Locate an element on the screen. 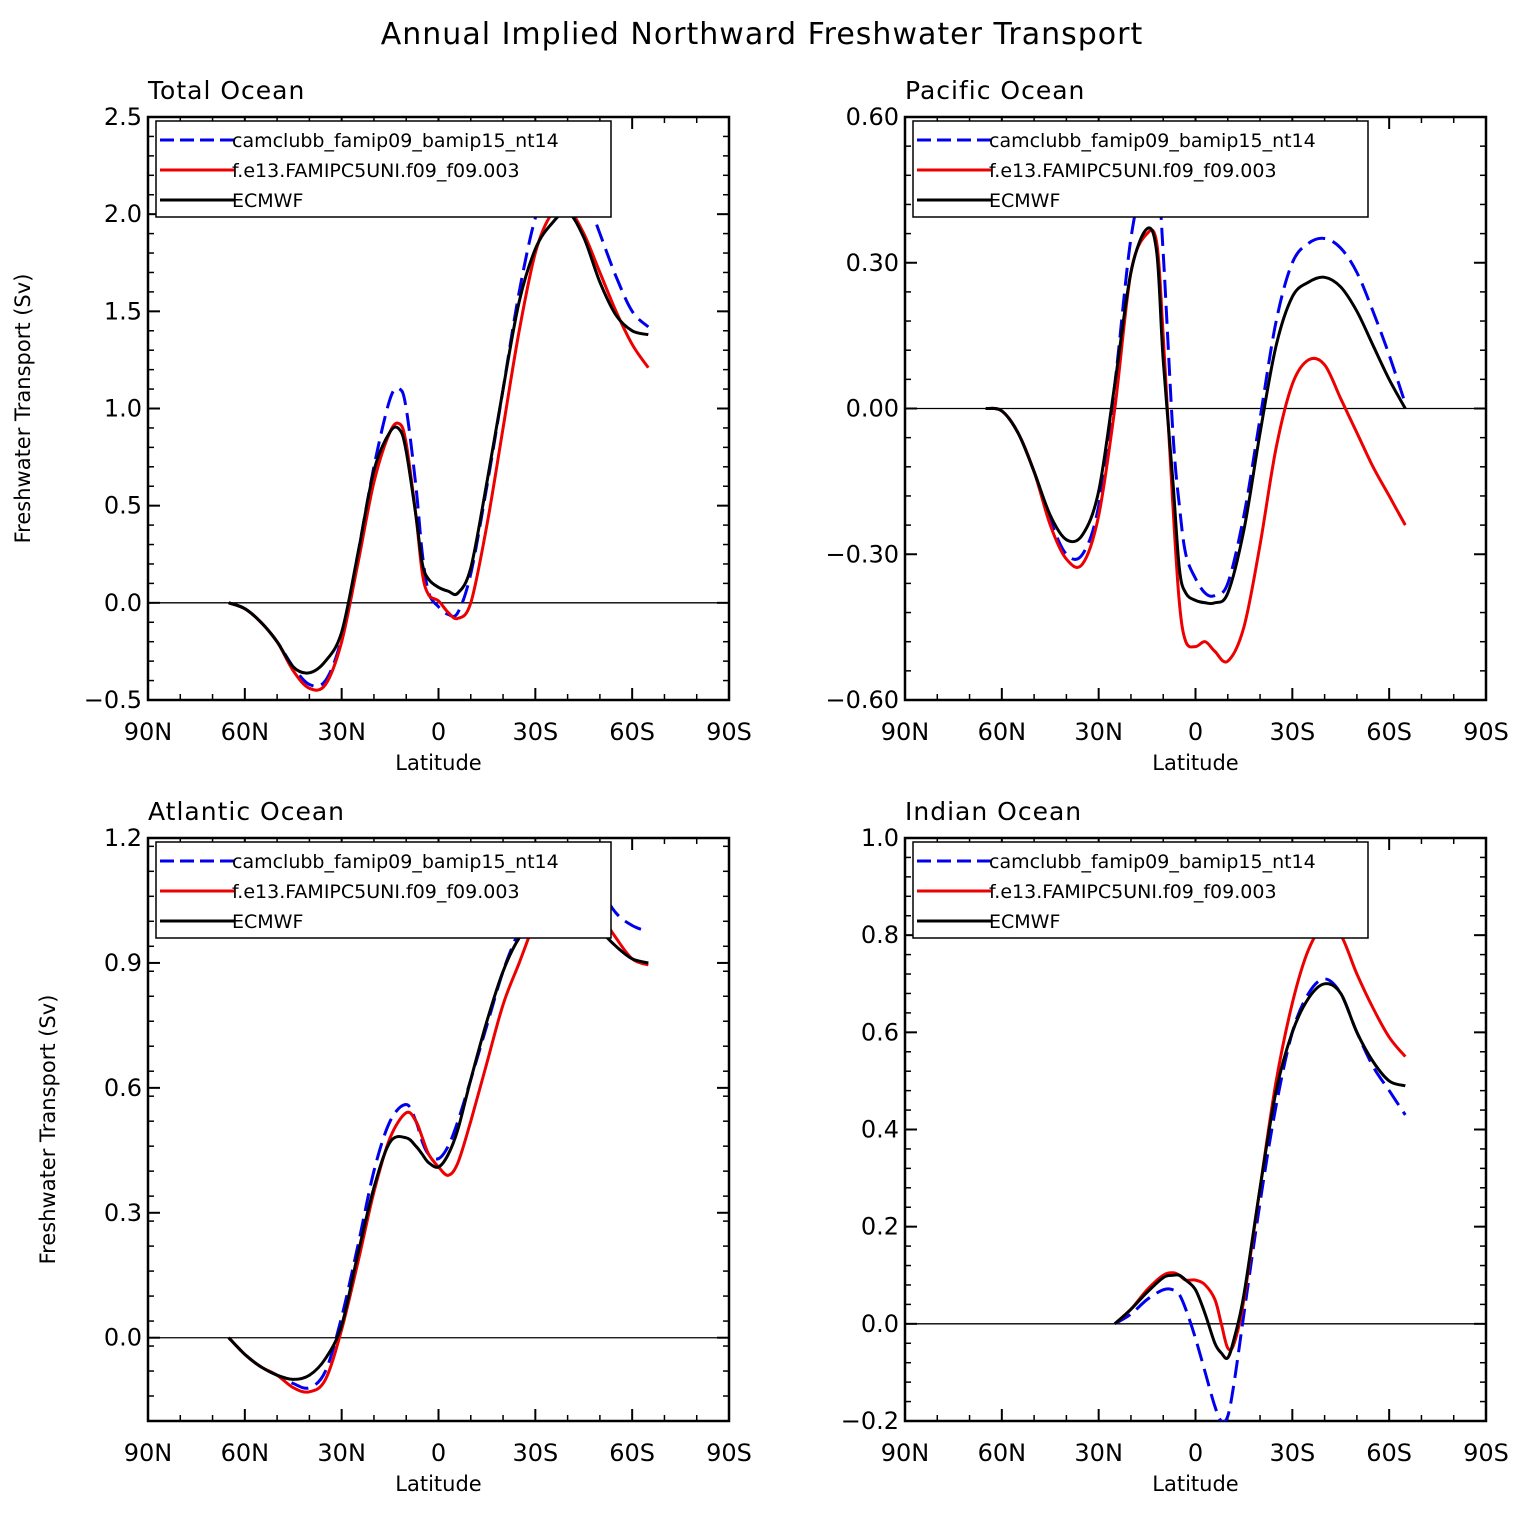 The image size is (1524, 1527). y-tick-label: −0.2 is located at coordinates (870, 1421).